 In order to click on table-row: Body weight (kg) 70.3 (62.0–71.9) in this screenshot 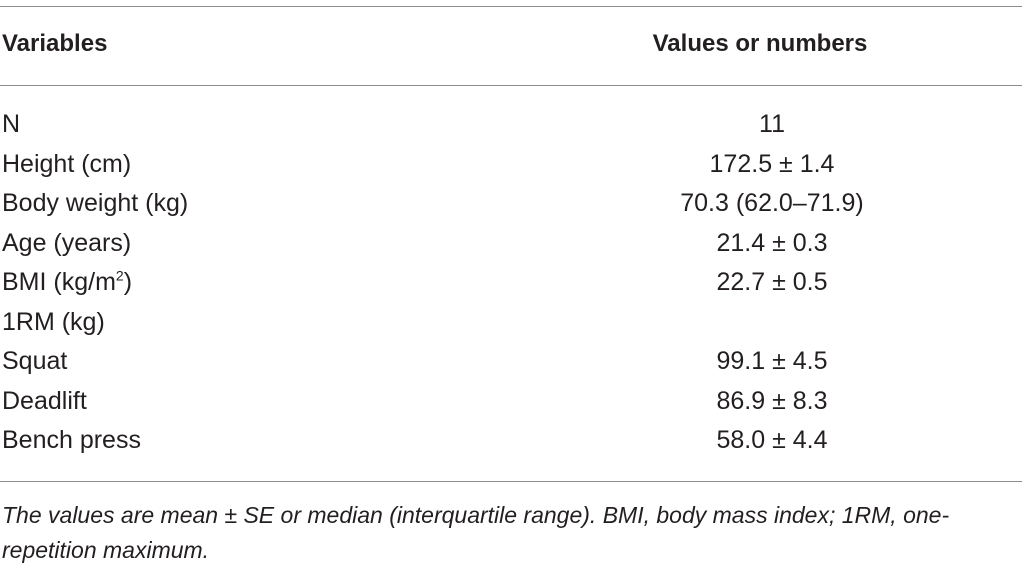, I will do `click(511, 209)`.